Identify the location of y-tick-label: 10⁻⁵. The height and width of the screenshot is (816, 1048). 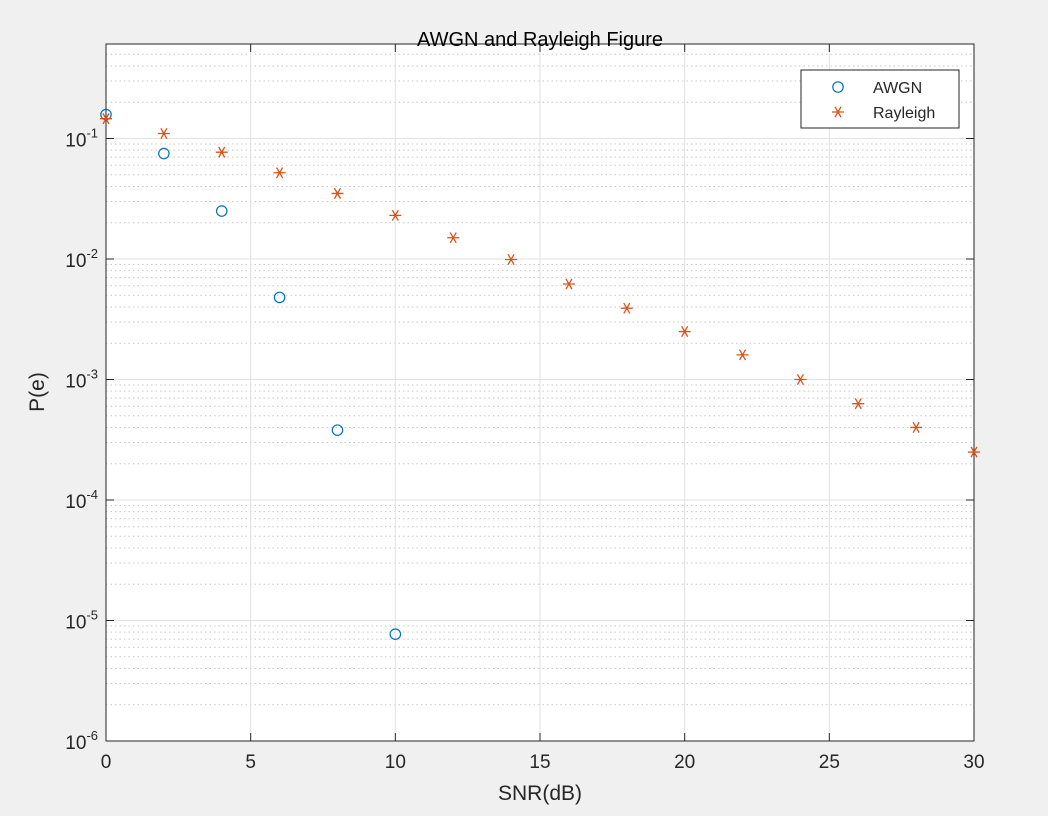
(81, 621).